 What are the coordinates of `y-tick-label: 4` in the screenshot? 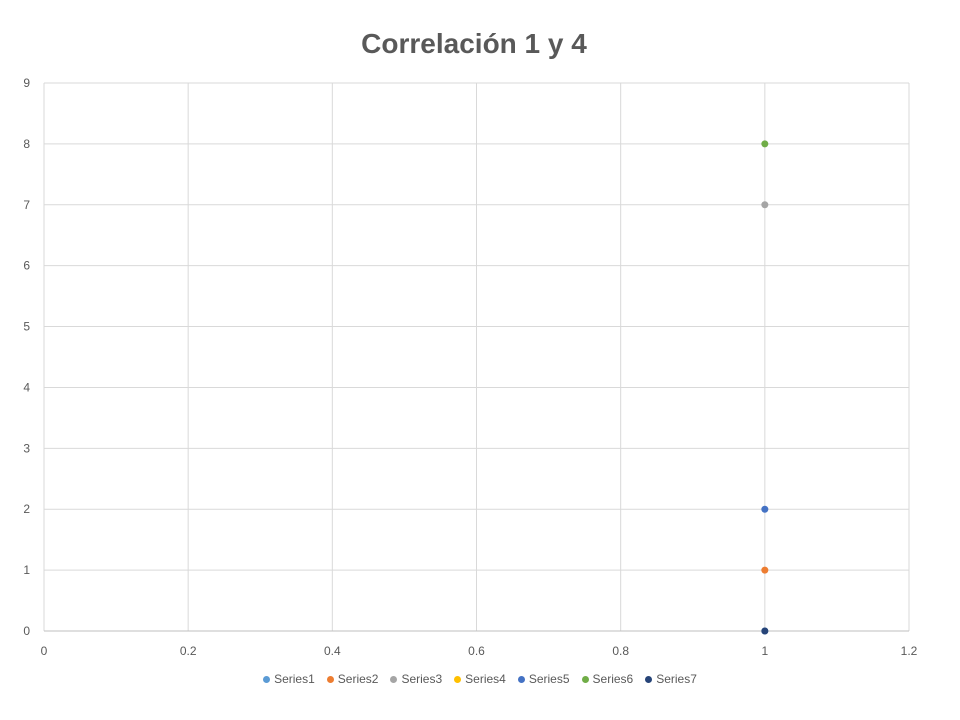 It's located at (26, 387).